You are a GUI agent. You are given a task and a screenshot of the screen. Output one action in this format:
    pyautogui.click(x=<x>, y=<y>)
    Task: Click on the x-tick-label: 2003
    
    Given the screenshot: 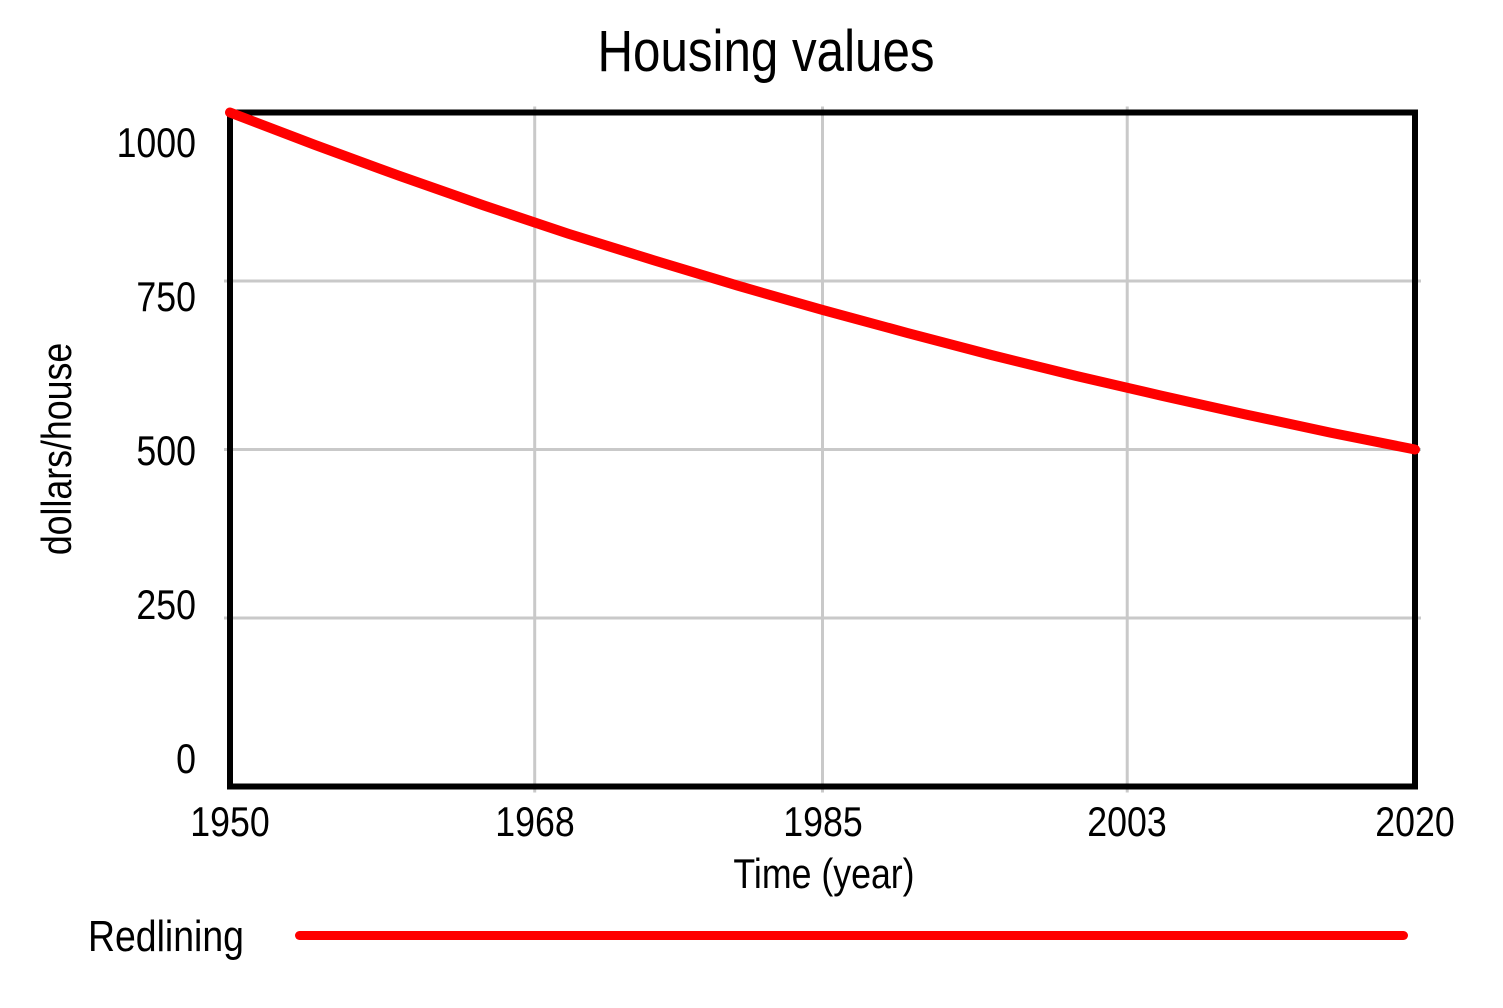 What is the action you would take?
    pyautogui.click(x=1127, y=821)
    